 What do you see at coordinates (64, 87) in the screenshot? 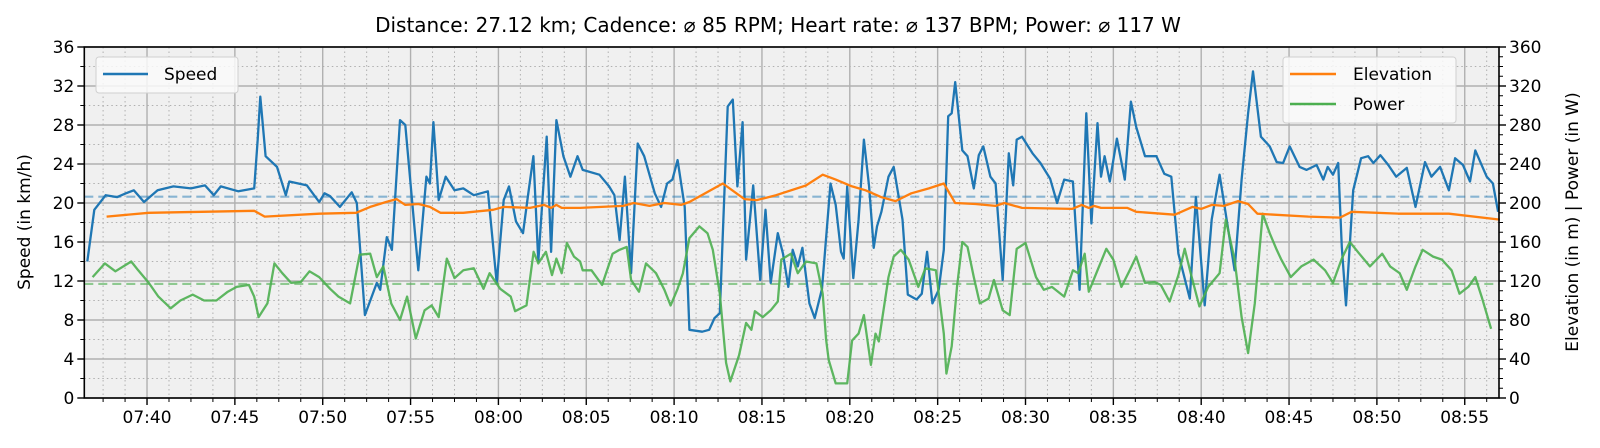
I see `y-tick-label-left: 32` at bounding box center [64, 87].